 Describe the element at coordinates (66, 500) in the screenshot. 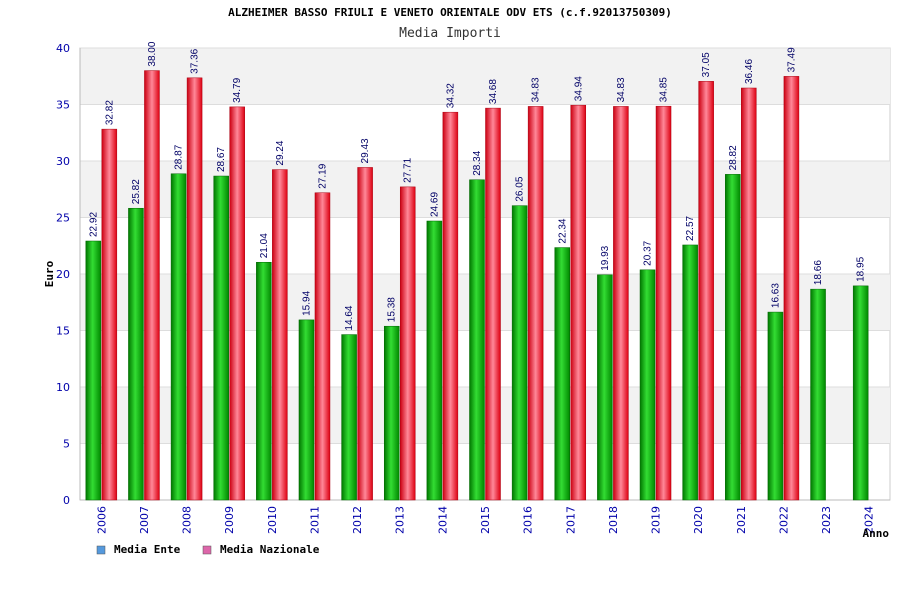

I see `y-tick-label: 0` at that location.